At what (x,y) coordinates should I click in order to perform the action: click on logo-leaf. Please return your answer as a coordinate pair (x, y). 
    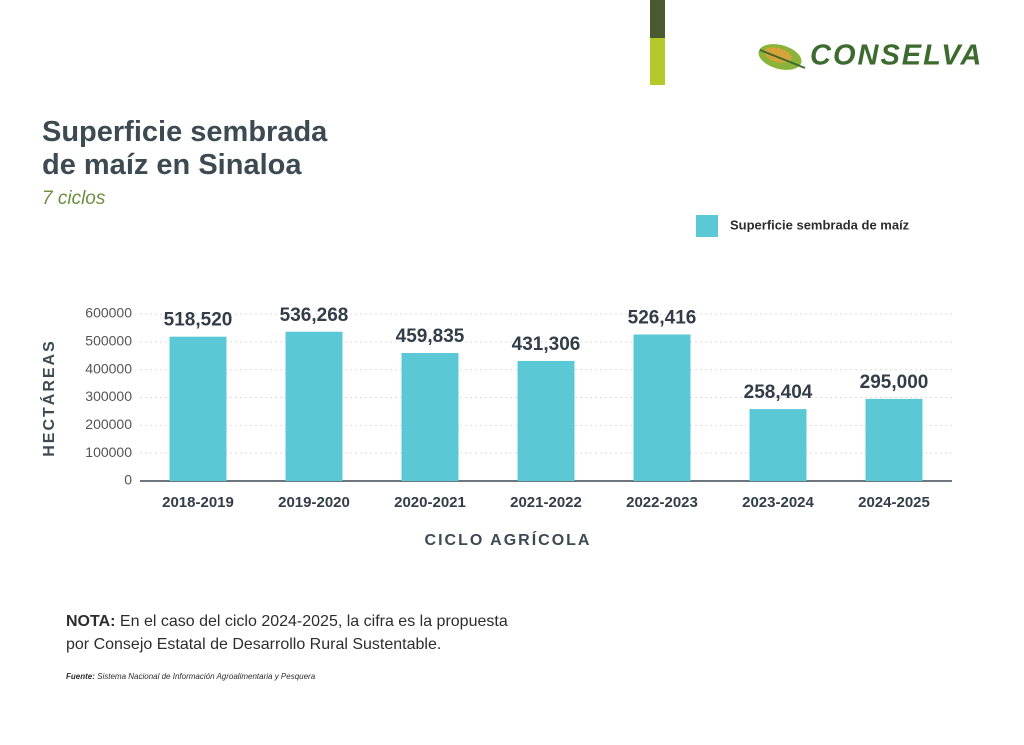
    Looking at the image, I should click on (782, 57).